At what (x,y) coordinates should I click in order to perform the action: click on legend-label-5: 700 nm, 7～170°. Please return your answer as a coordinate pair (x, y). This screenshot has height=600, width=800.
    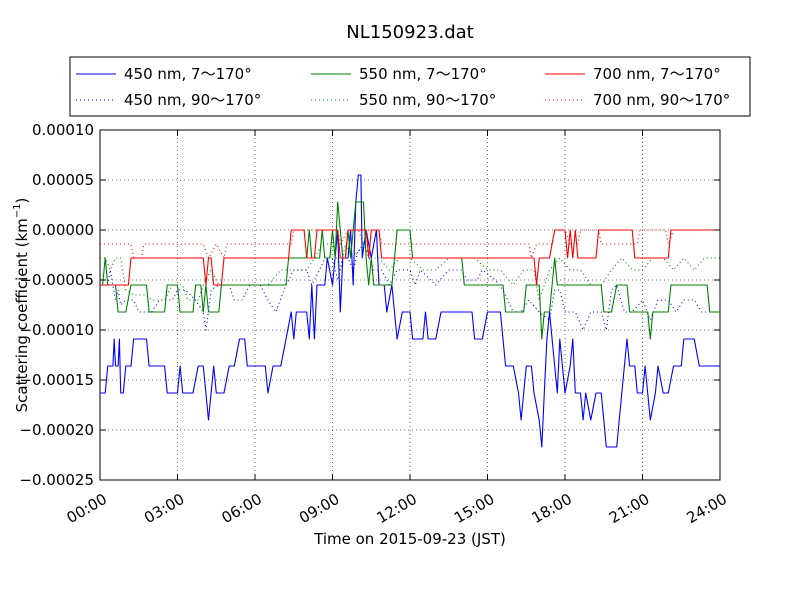
    Looking at the image, I should click on (657, 74).